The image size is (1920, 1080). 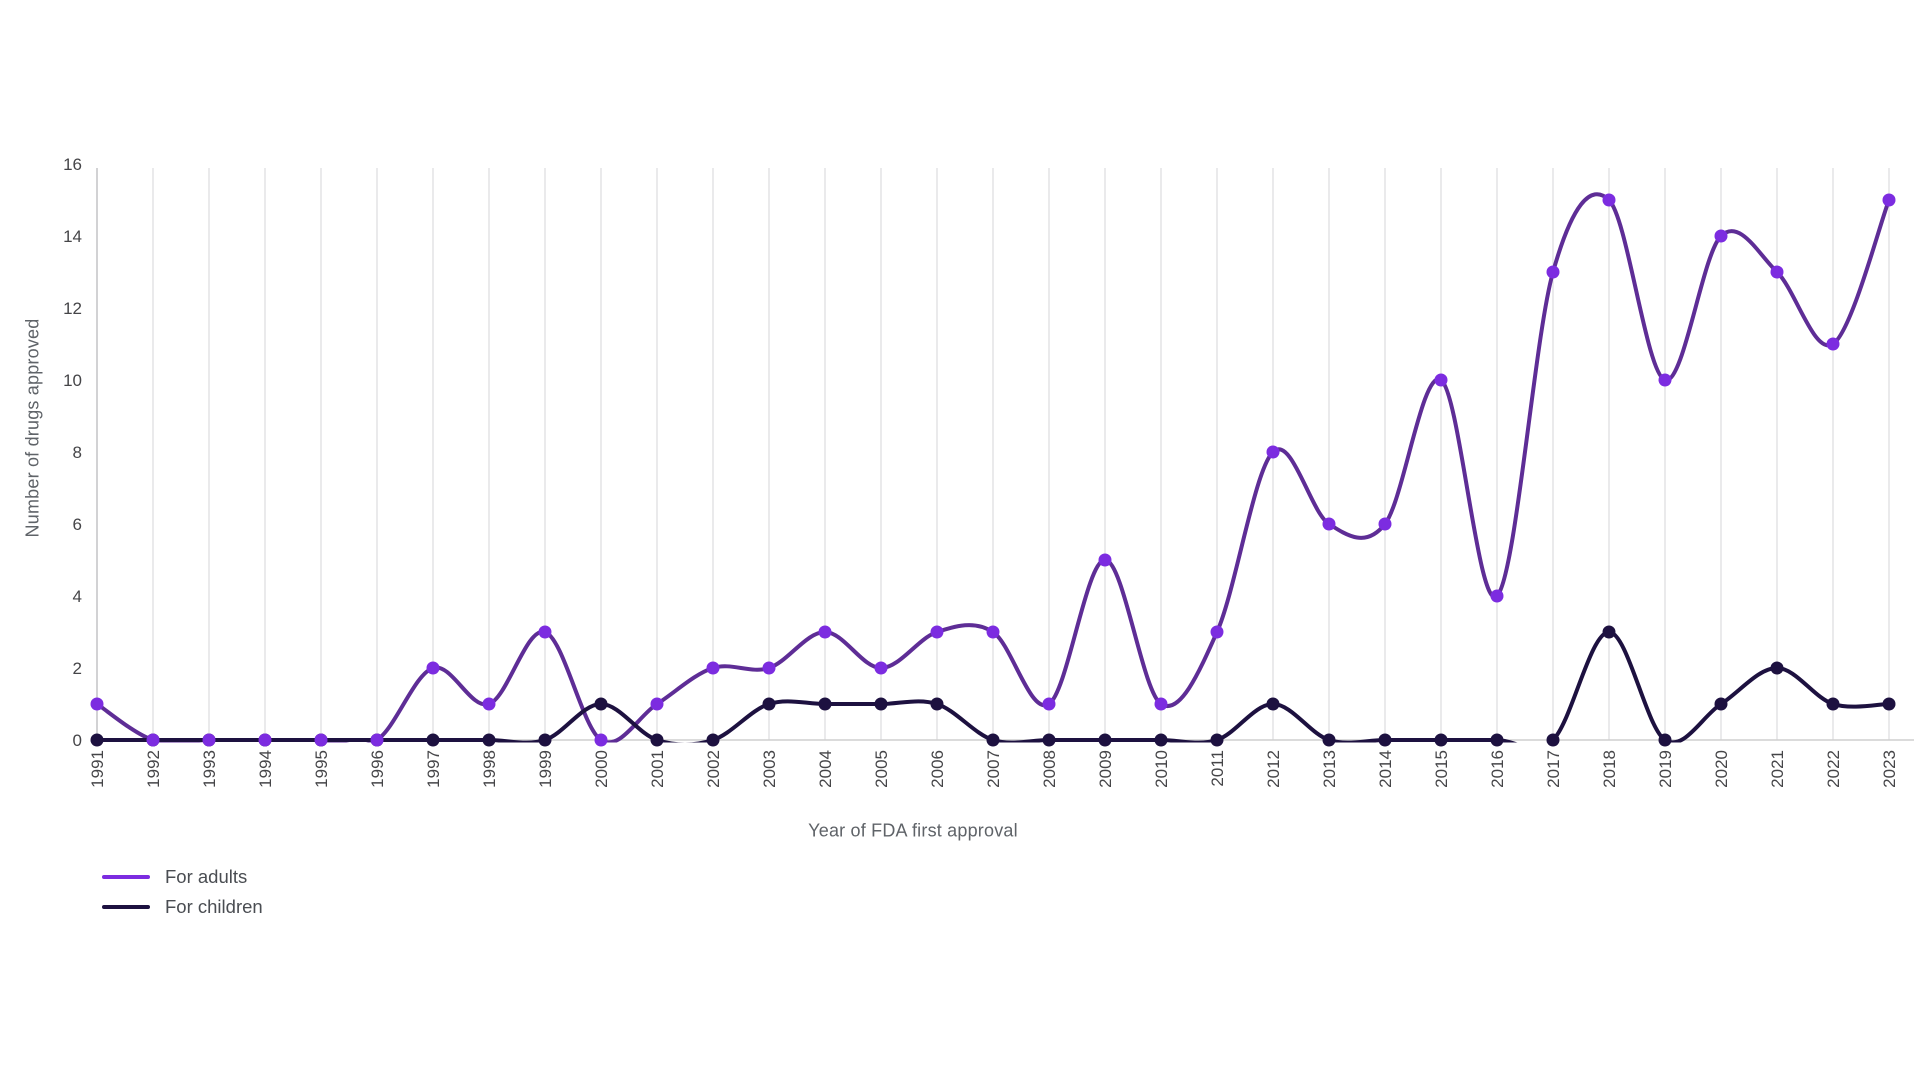 I want to click on point-adults-2013, so click(x=1329, y=524).